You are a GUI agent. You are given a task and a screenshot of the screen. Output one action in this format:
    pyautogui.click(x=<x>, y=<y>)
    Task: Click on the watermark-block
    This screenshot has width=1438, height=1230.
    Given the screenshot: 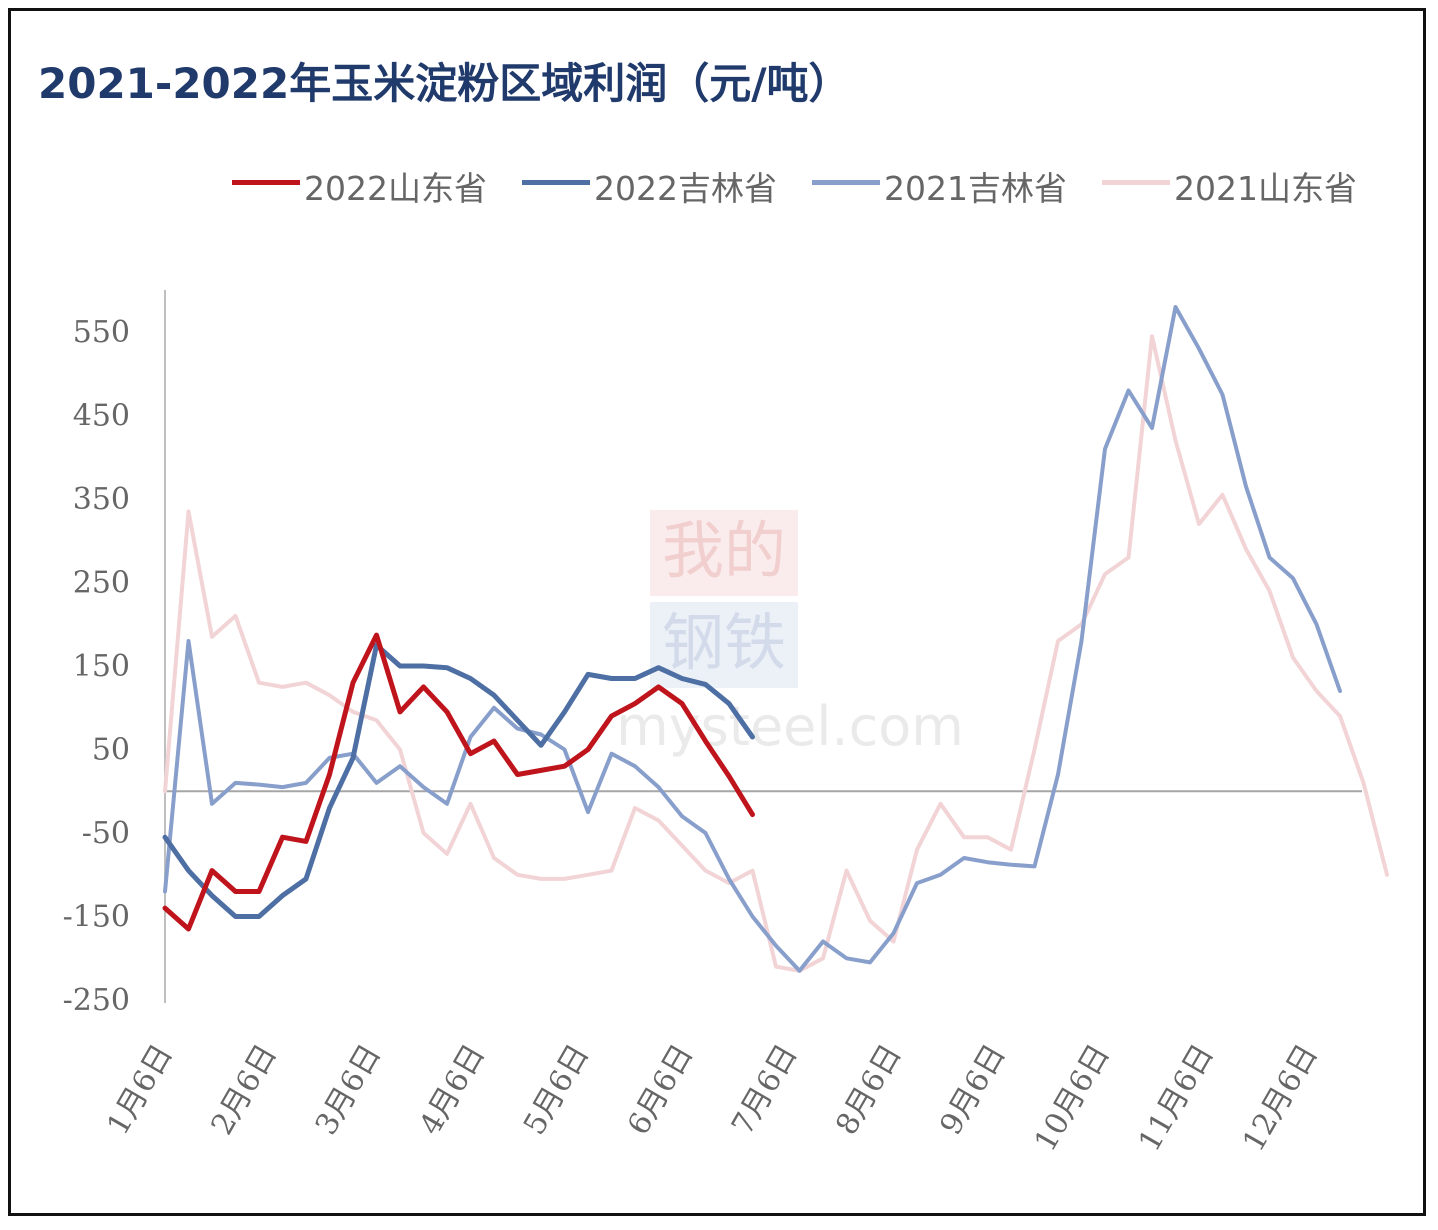 What is the action you would take?
    pyautogui.click(x=724, y=553)
    